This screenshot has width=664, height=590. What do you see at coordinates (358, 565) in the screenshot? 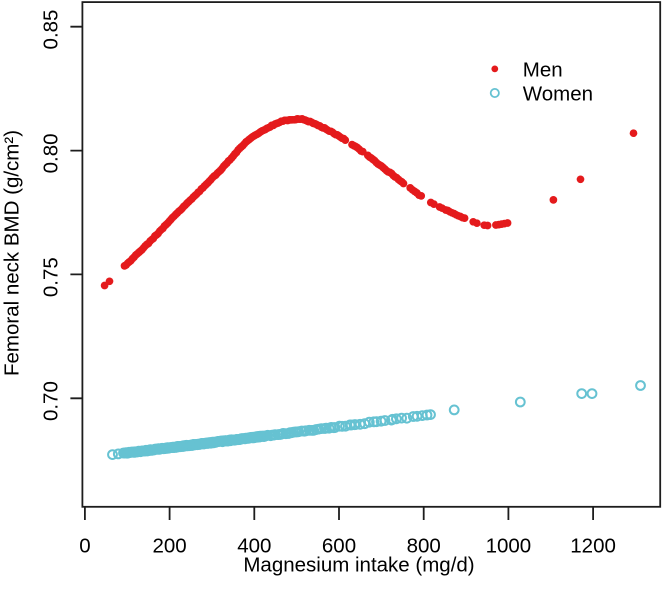
I see `svg-text: Magnesium intake (mg/d)` at bounding box center [358, 565].